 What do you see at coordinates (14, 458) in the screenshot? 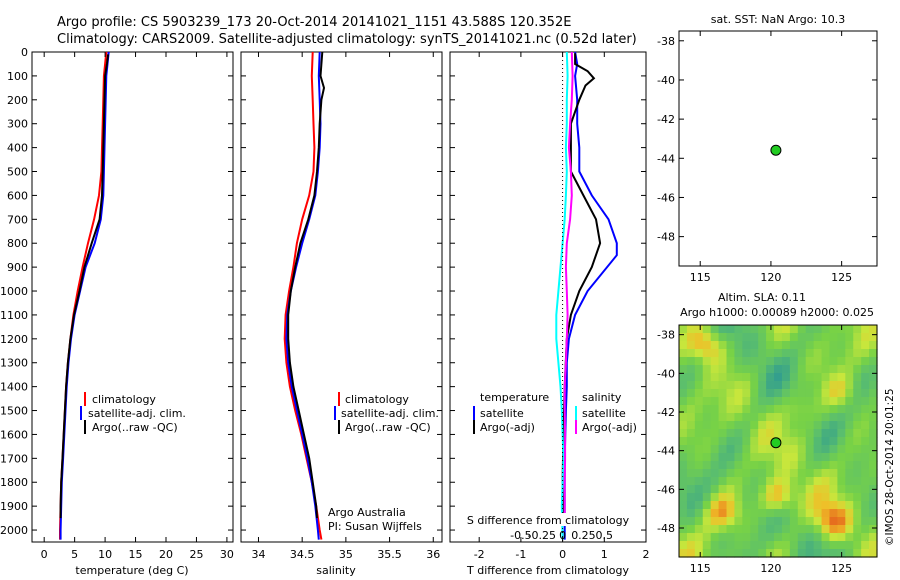
I see `y-tick-label: 1700` at bounding box center [14, 458].